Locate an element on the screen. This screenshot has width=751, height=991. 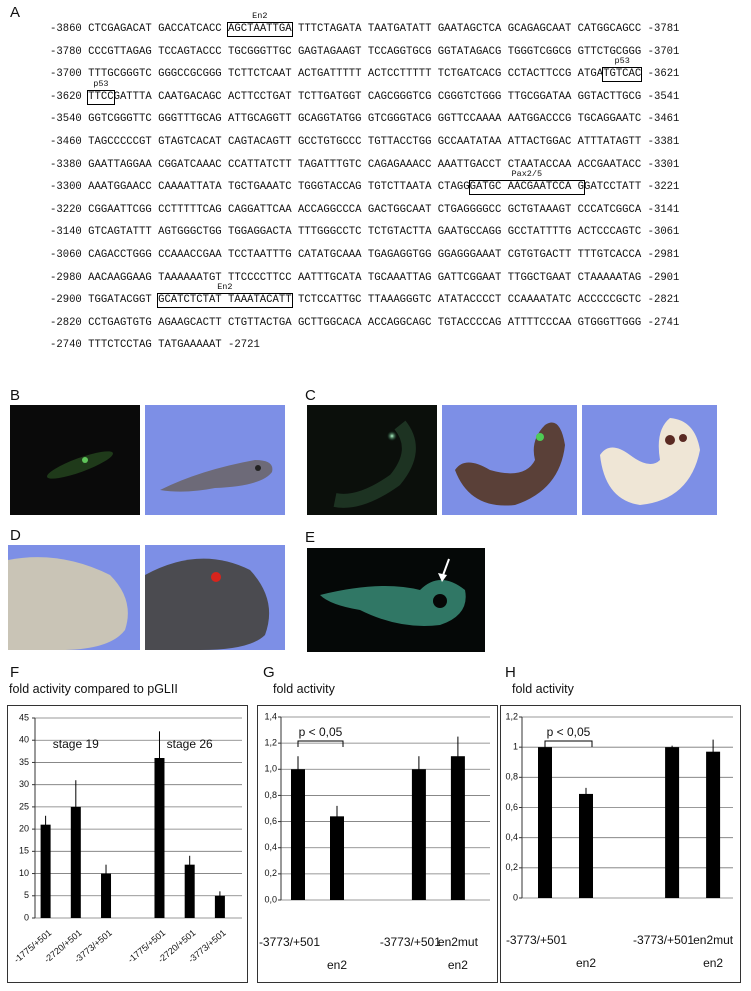
position-start: -3140 is located at coordinates (66, 232).